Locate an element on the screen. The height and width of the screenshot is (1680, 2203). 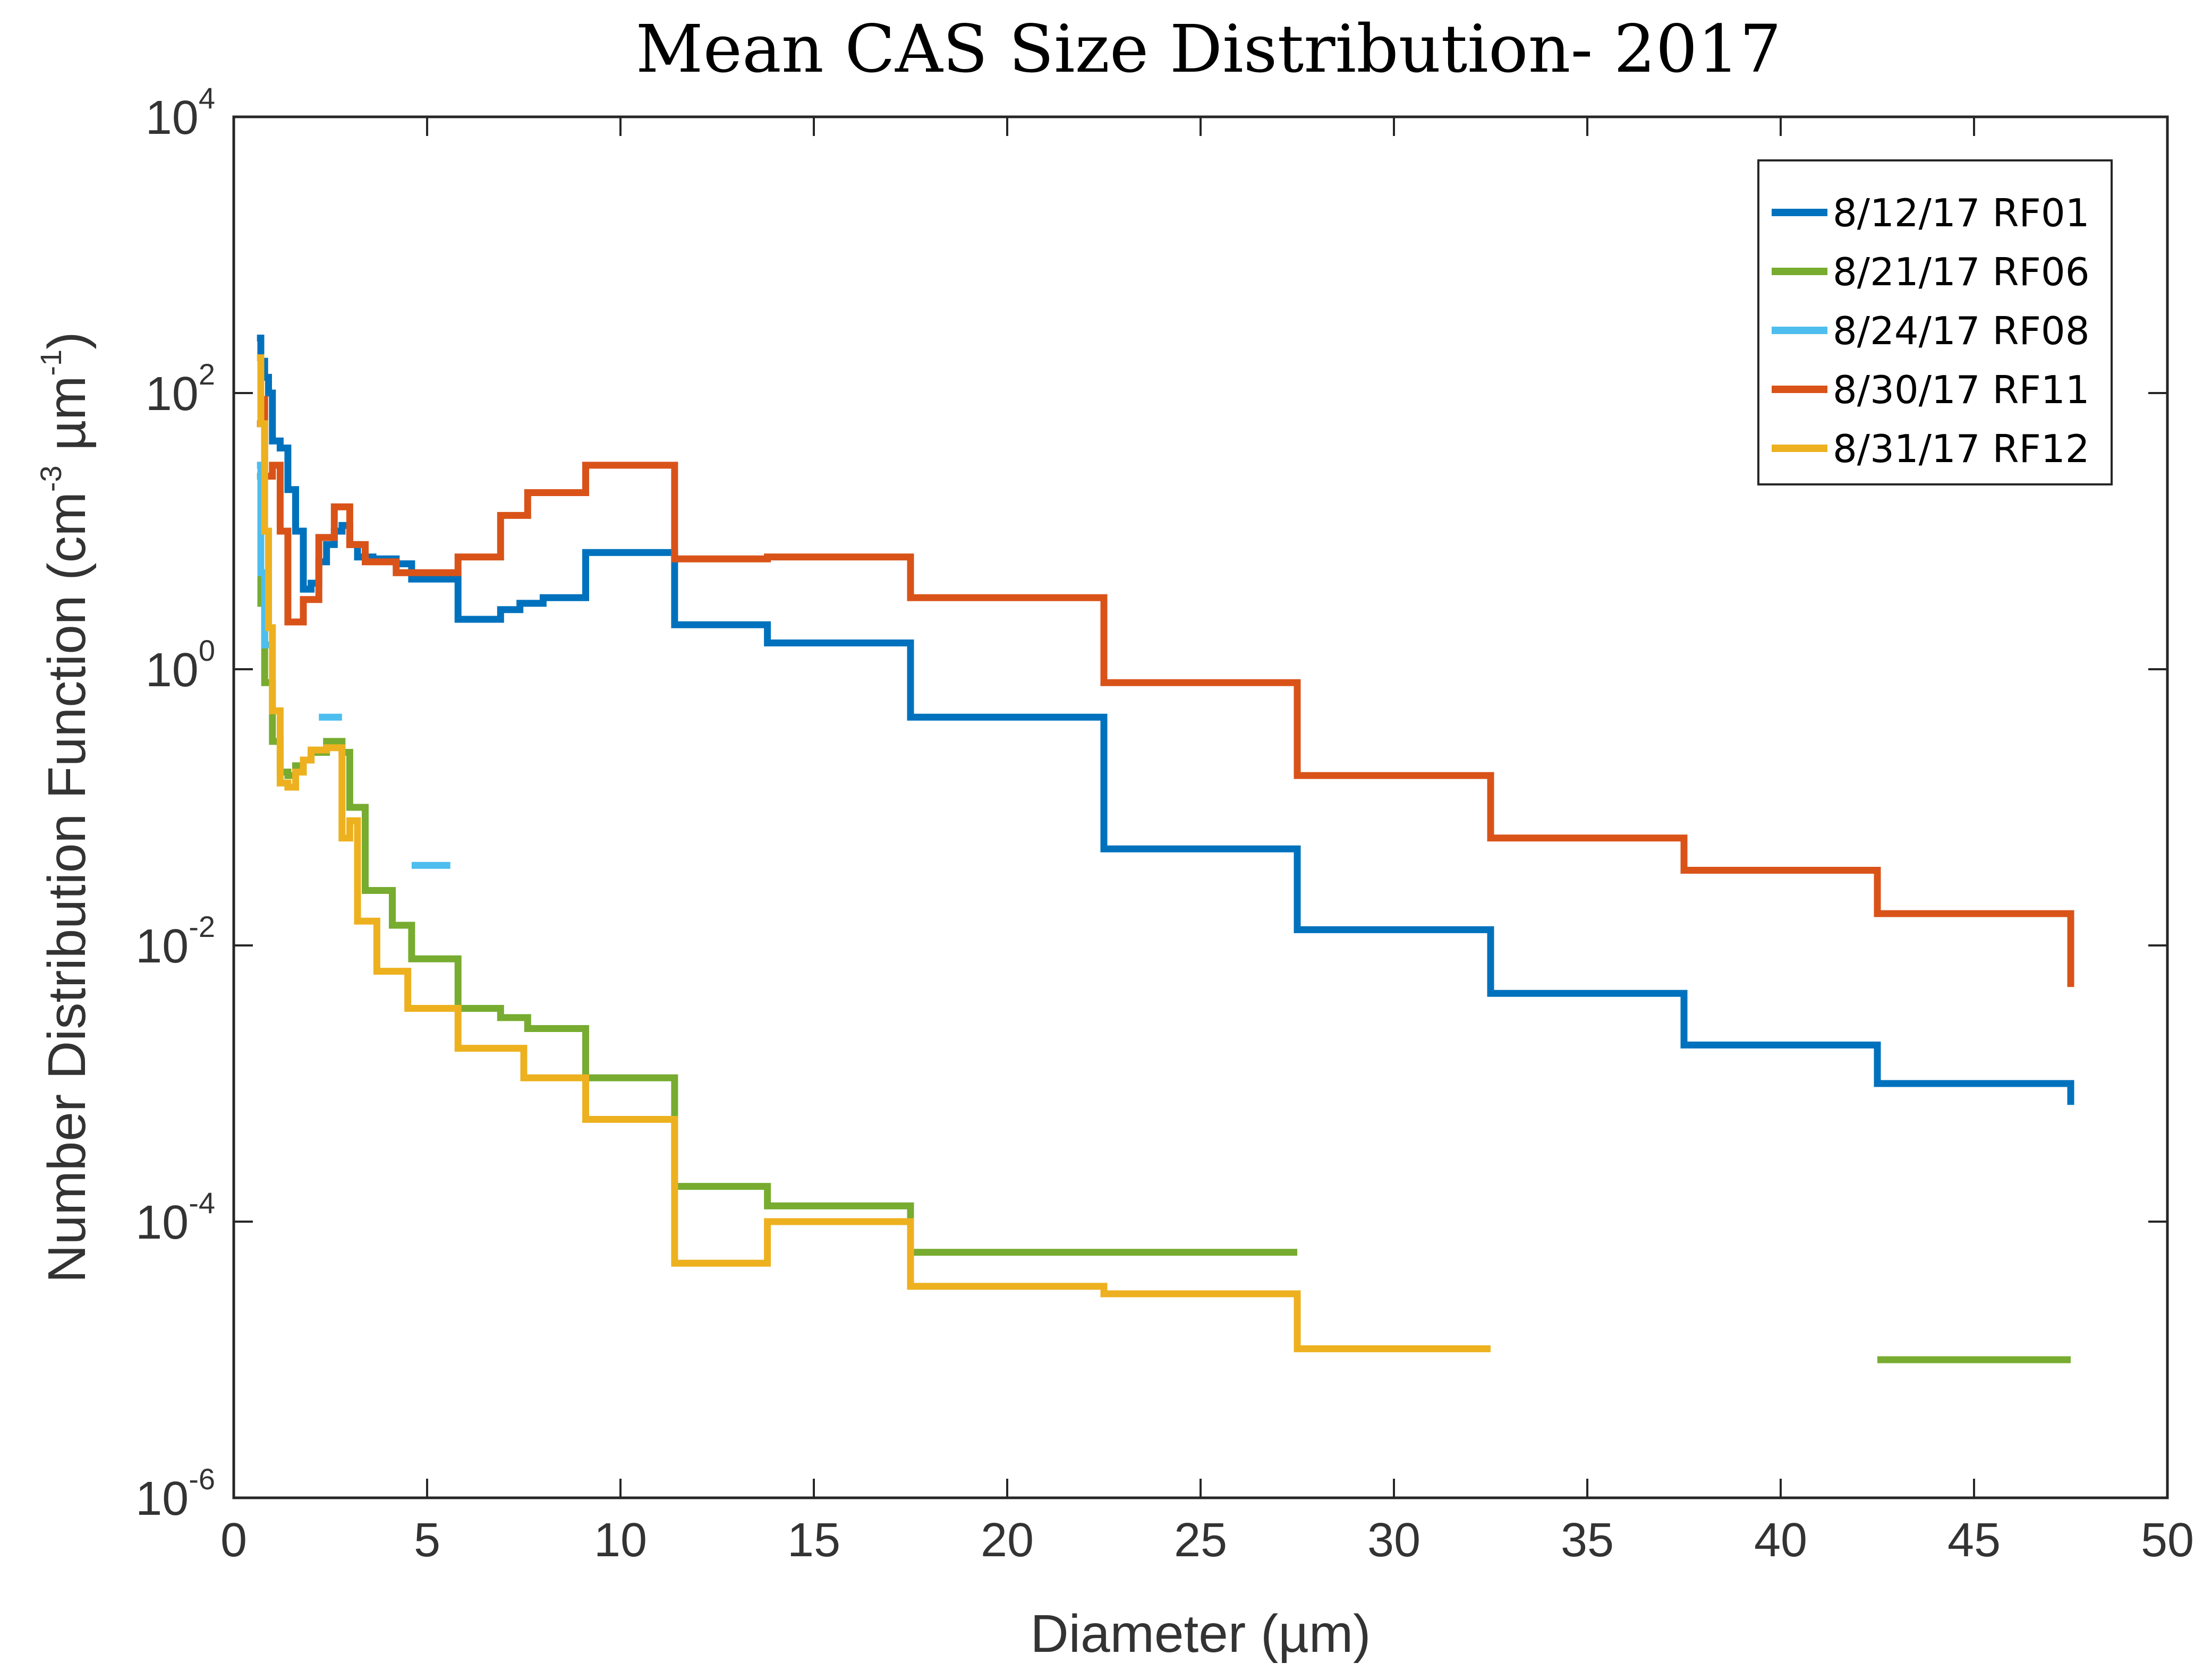
legend-entry-label: 8/24/17 RF08 is located at coordinates (1961, 331).